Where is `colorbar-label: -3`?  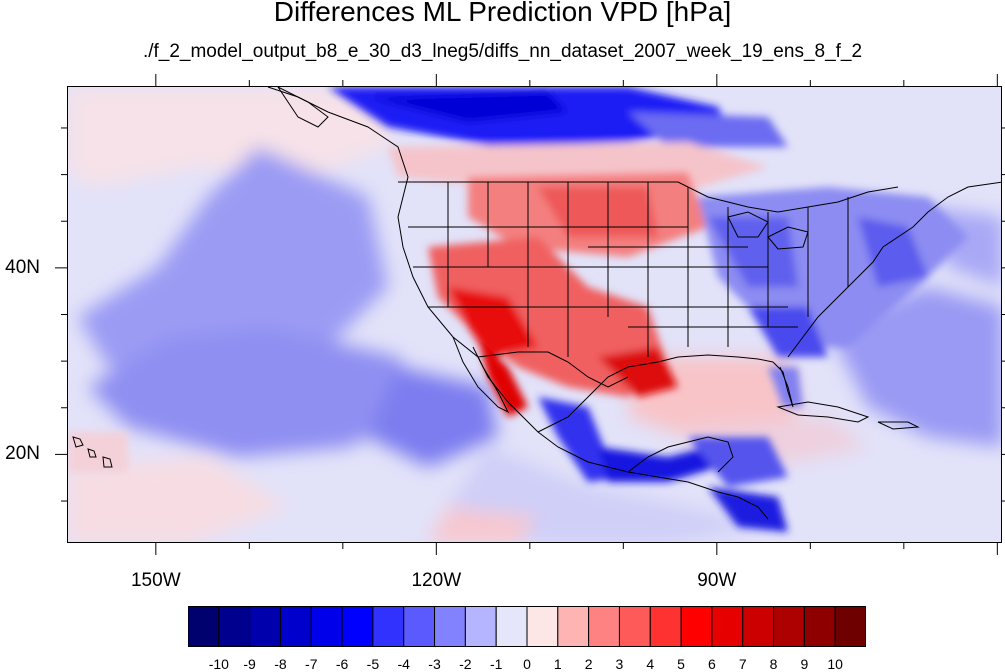
colorbar-label: -3 is located at coordinates (434, 664).